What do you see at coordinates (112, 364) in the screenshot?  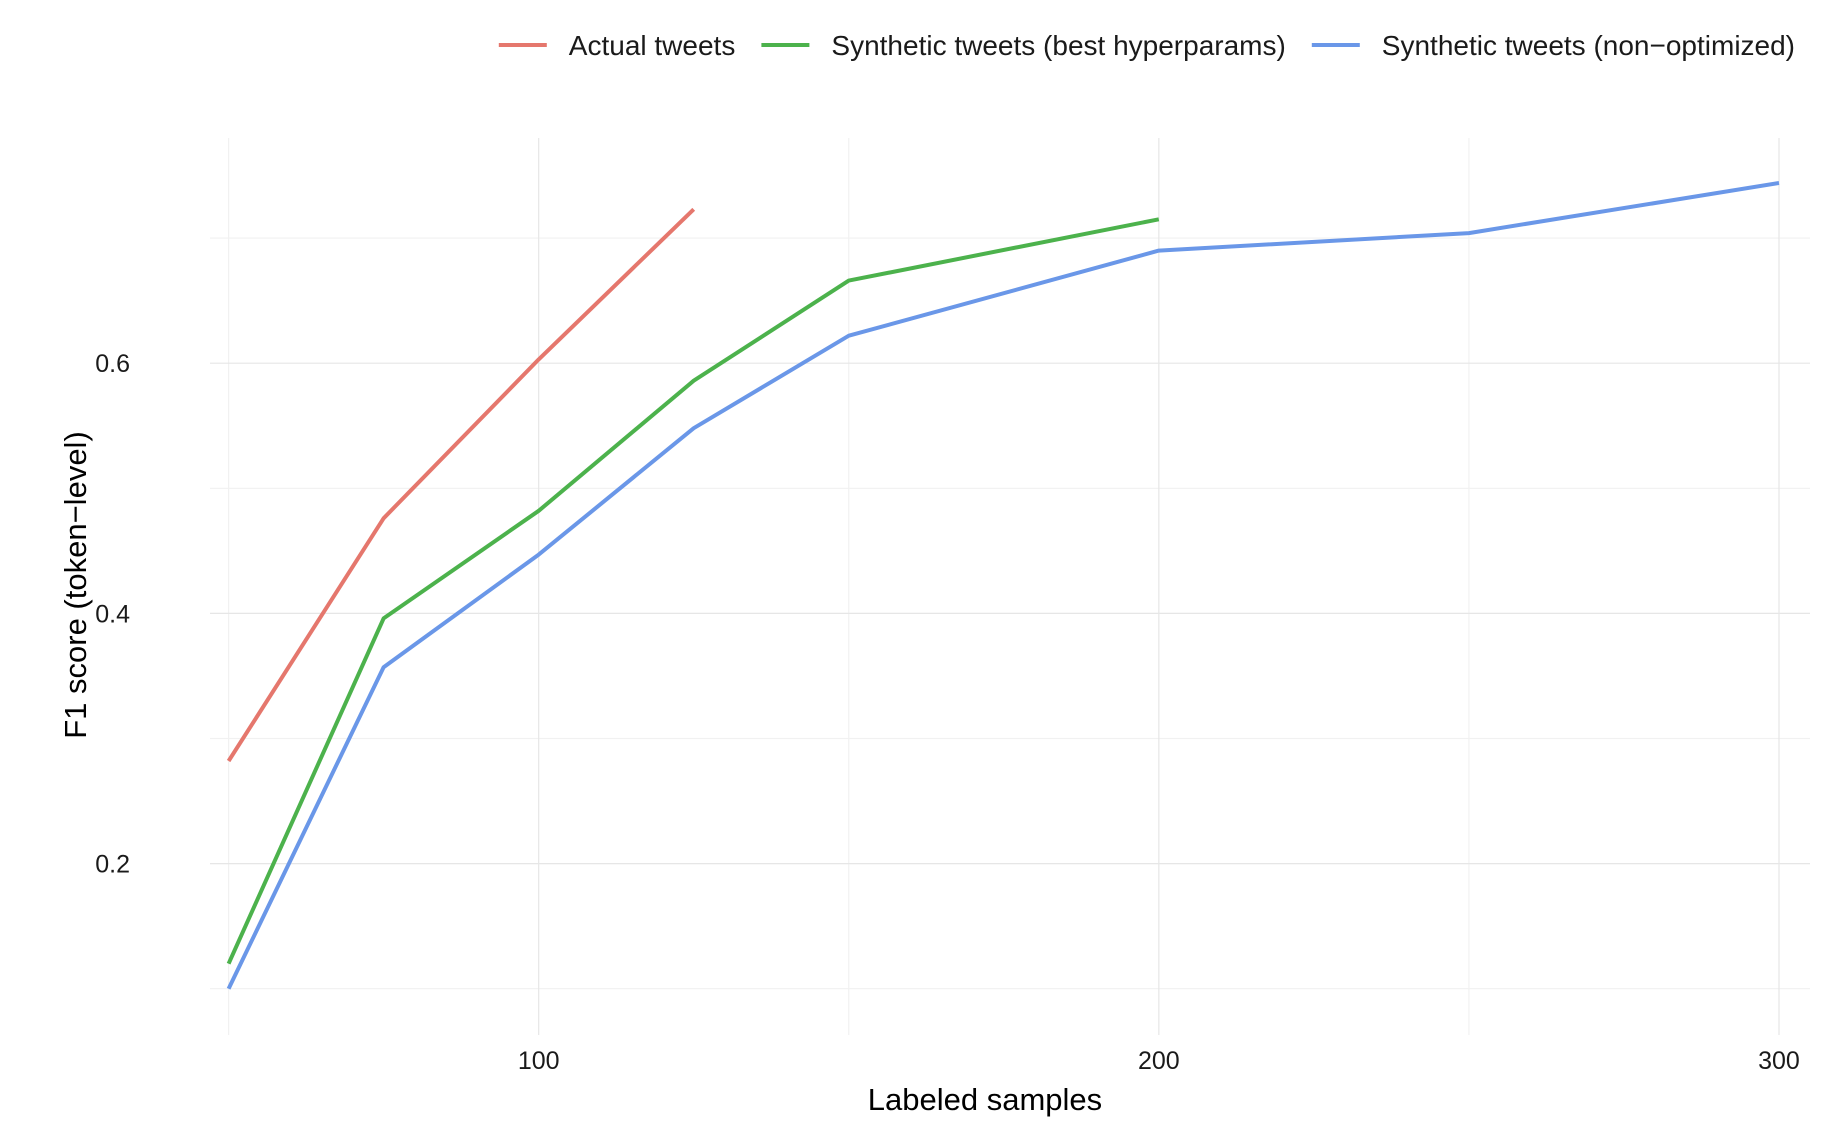 I see `y-tick-label: 0.6` at bounding box center [112, 364].